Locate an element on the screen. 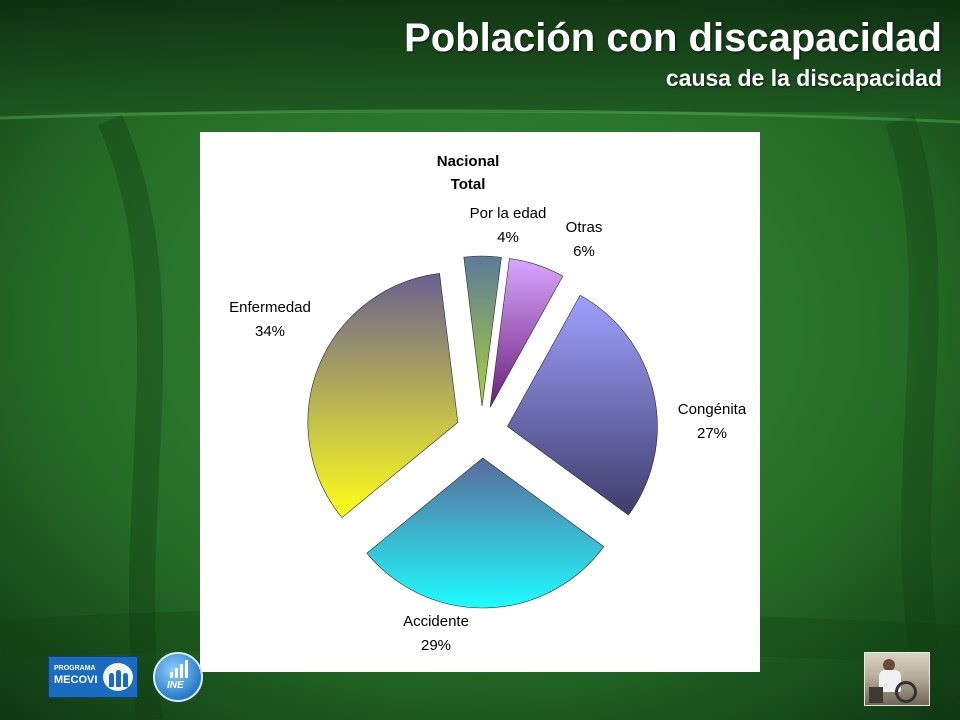  pie-slice-enfermedad is located at coordinates (383, 395).